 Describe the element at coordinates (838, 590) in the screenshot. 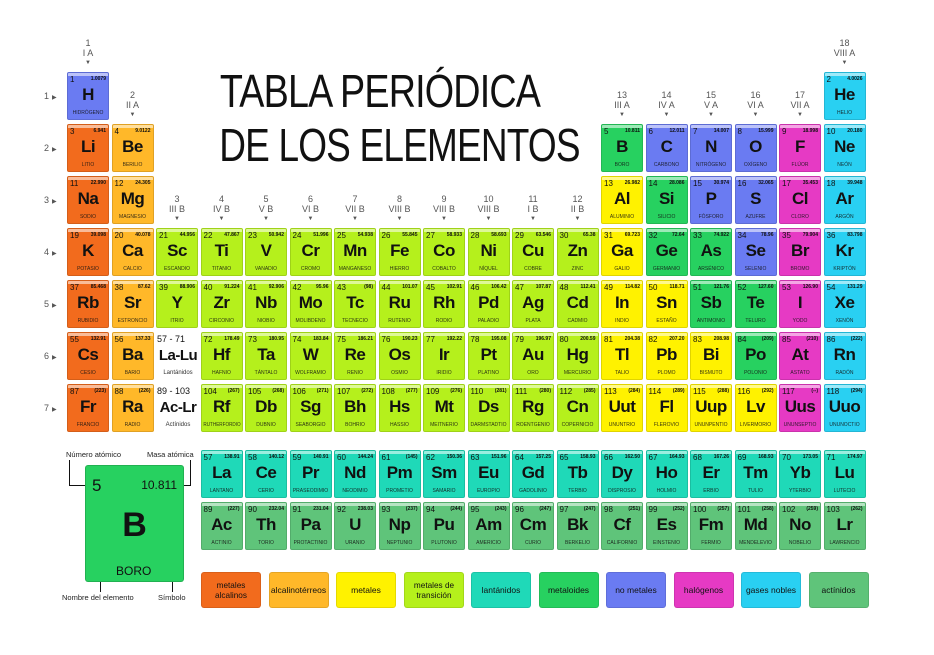

I see `legend-ac: actínidos` at that location.